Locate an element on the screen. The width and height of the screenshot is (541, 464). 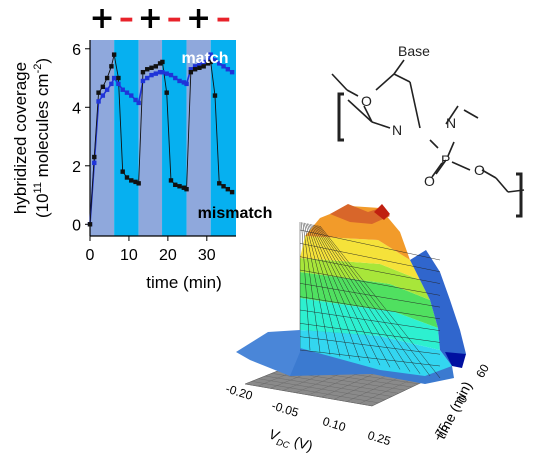
y-tick-labels: 0 2 4 6 is located at coordinates (81, 138).